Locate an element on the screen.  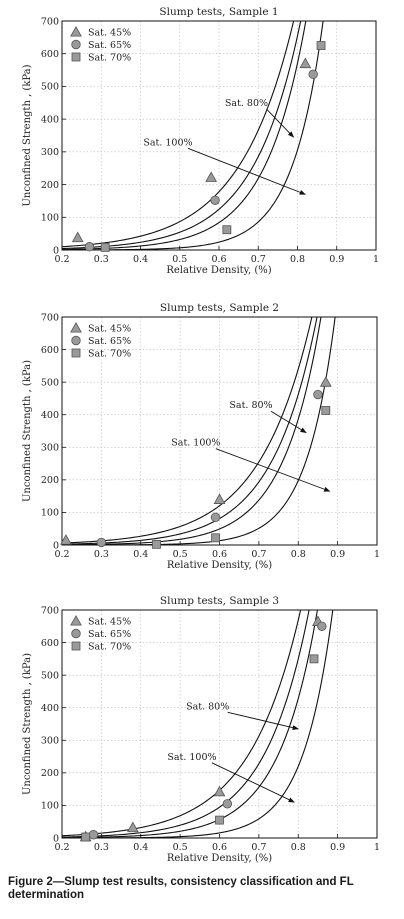
chart-title: Slump tests, Sample 2 is located at coordinates (219, 308).